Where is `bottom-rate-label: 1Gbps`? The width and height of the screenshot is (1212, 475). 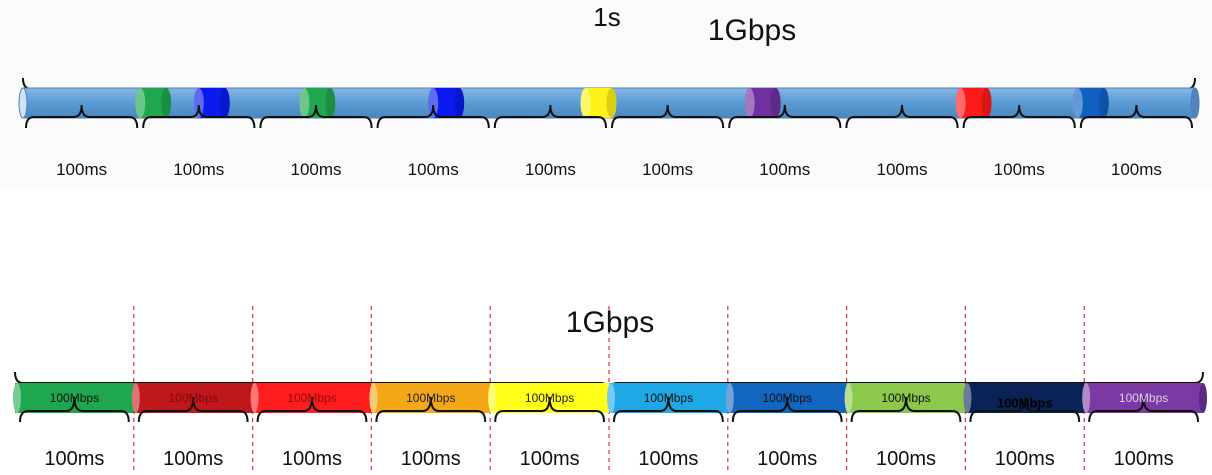
bottom-rate-label: 1Gbps is located at coordinates (610, 322).